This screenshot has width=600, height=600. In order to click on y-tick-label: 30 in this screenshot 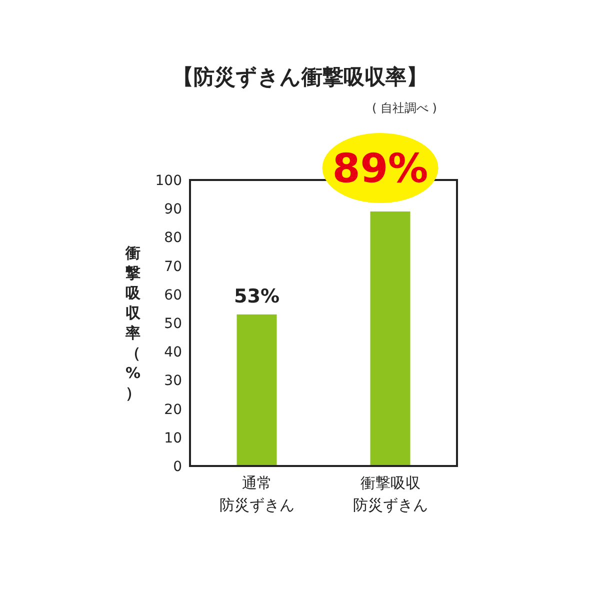, I will do `click(173, 381)`.